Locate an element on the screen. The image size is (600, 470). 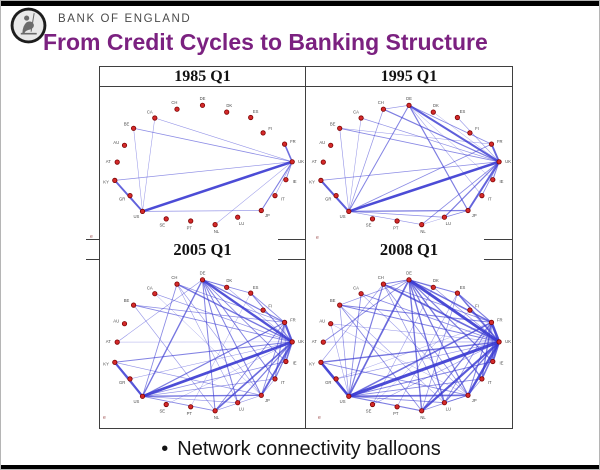
panel-title-2008q1: 2008 Q1 is located at coordinates (409, 249).